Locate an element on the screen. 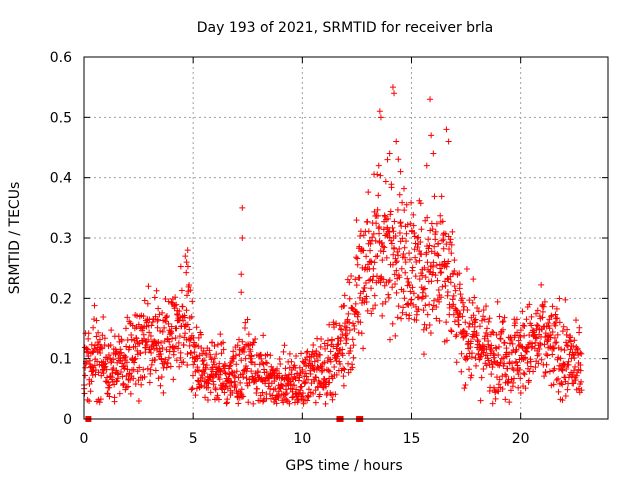  x-tick-label: 0 is located at coordinates (84, 439).